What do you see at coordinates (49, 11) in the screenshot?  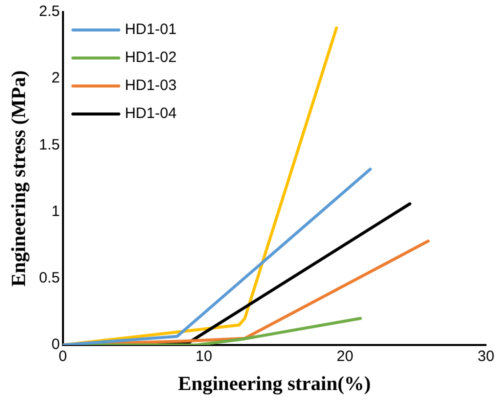 I see `y-tick-label: 2.5` at bounding box center [49, 11].